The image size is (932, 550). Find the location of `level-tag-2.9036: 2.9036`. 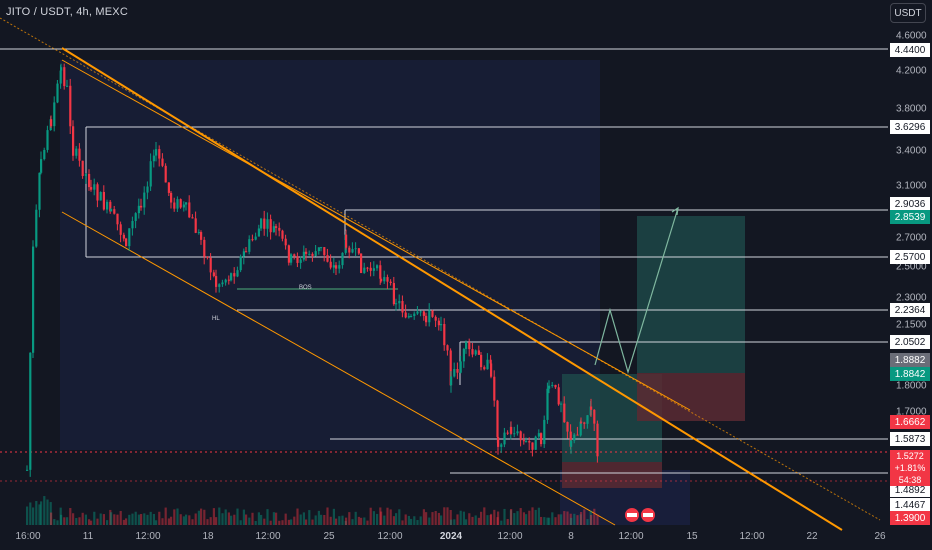

level-tag-2.9036: 2.9036 is located at coordinates (910, 204).